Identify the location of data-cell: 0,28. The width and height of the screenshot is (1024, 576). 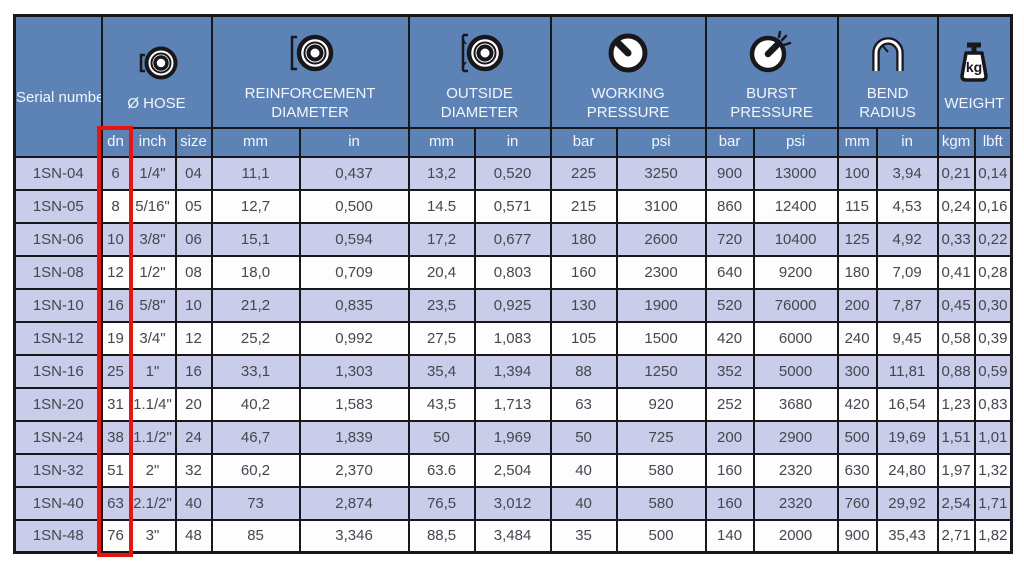
(993, 272).